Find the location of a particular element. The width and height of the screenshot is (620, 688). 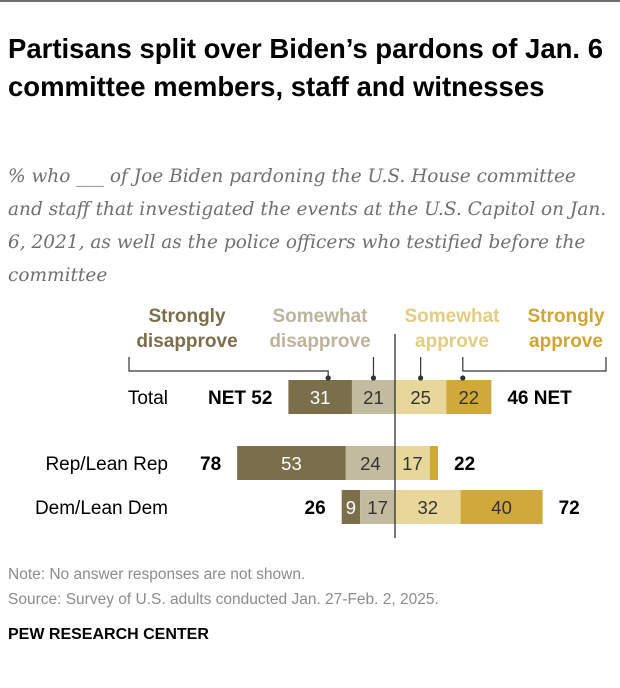

legend-label-strongly-approve: approve is located at coordinates (566, 341).